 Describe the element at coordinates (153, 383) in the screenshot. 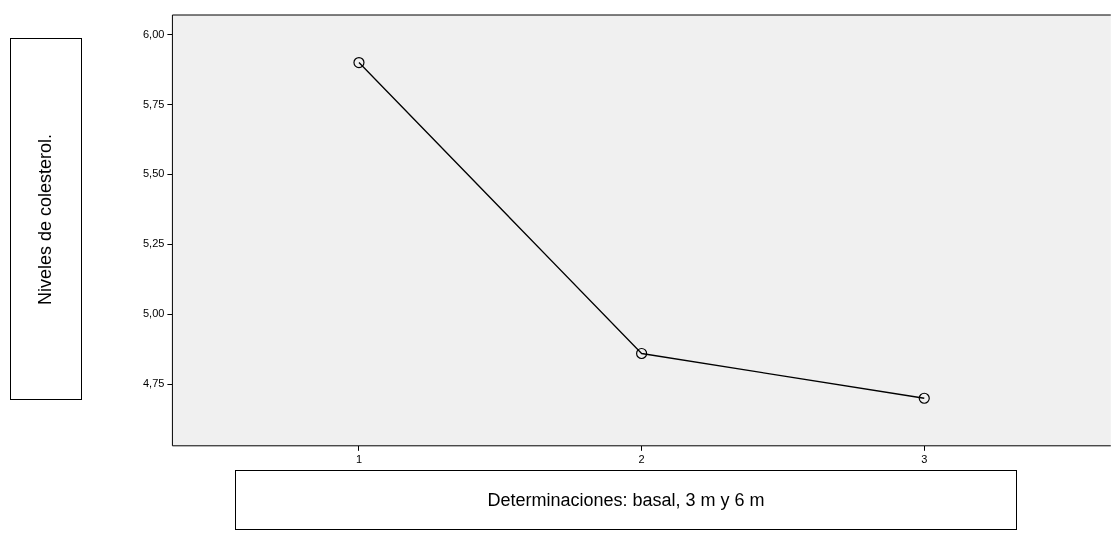

I see `y-tick-label: 4,75` at that location.